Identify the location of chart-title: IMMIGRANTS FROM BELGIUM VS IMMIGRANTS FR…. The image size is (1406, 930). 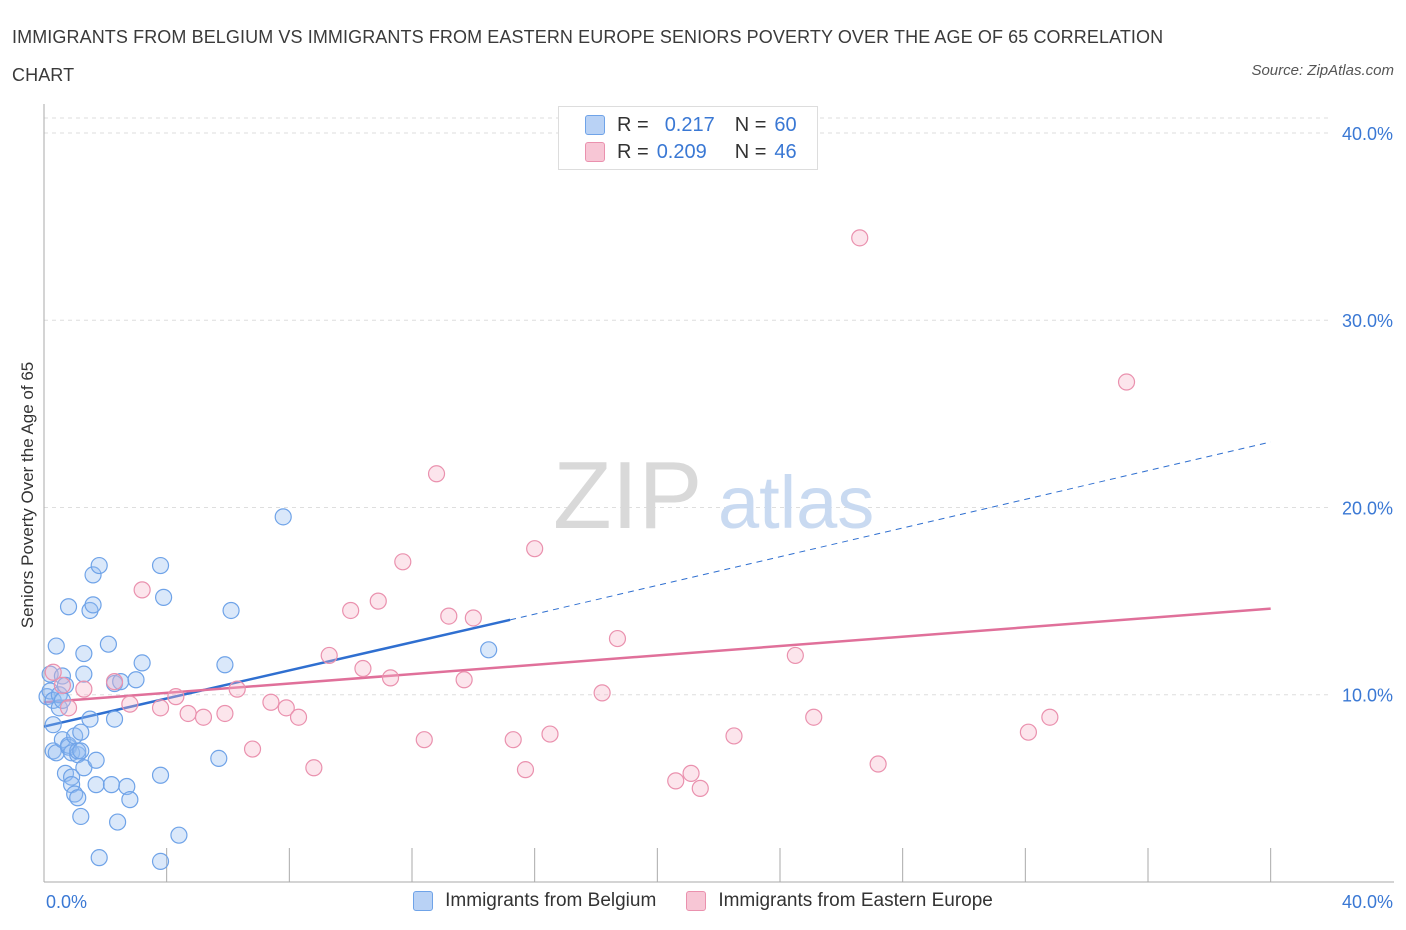
(588, 56).